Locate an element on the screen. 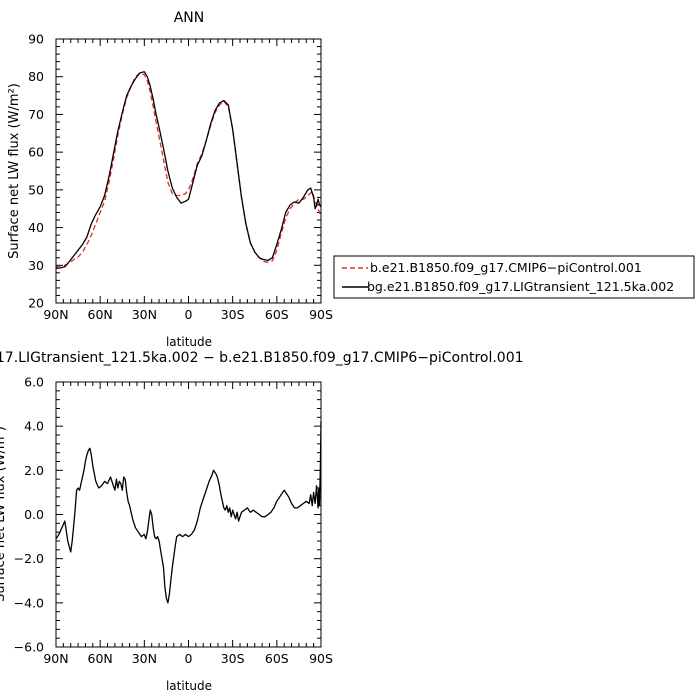 The width and height of the screenshot is (700, 700). bottom-x-tick-label: 90N is located at coordinates (55, 658).